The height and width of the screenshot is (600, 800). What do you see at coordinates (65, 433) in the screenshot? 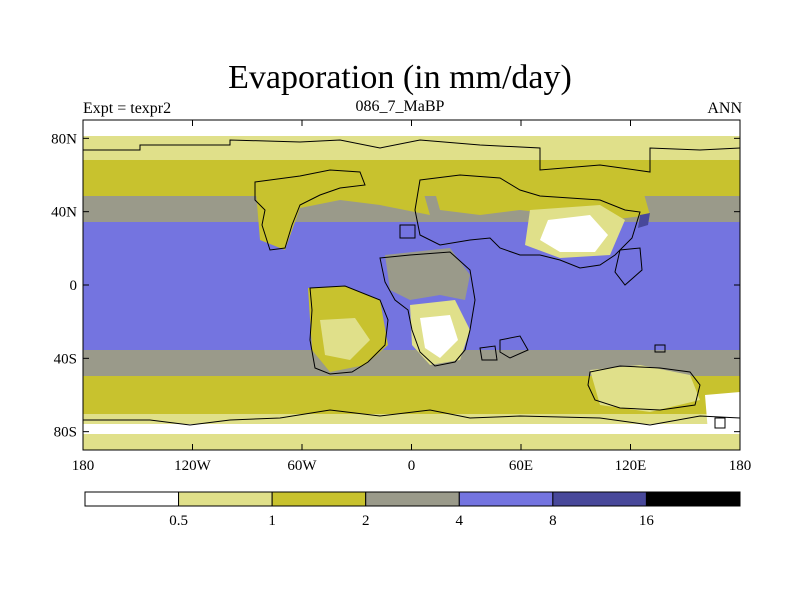
I see `y-tick-label: 80S` at bounding box center [65, 433].